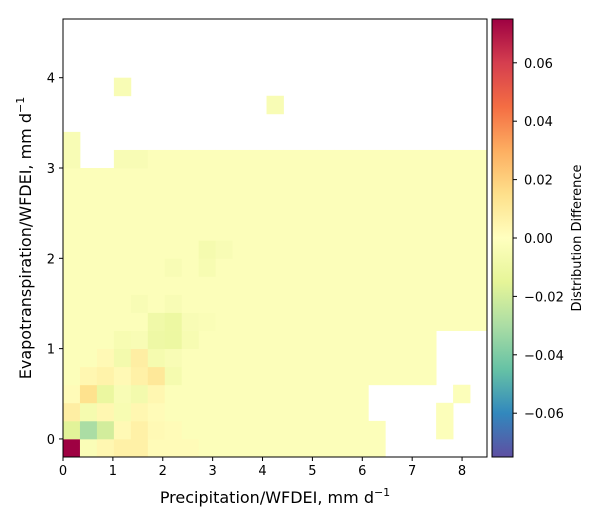 This screenshot has width=600, height=525. Describe the element at coordinates (275, 496) in the screenshot. I see `x-axis-label: Precipitation/WFDEI, mm d−1` at that location.